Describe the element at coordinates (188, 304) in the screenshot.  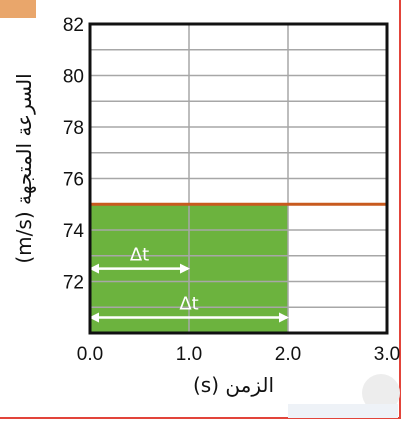
I see `delta-t-label-2: Δt` at that location.